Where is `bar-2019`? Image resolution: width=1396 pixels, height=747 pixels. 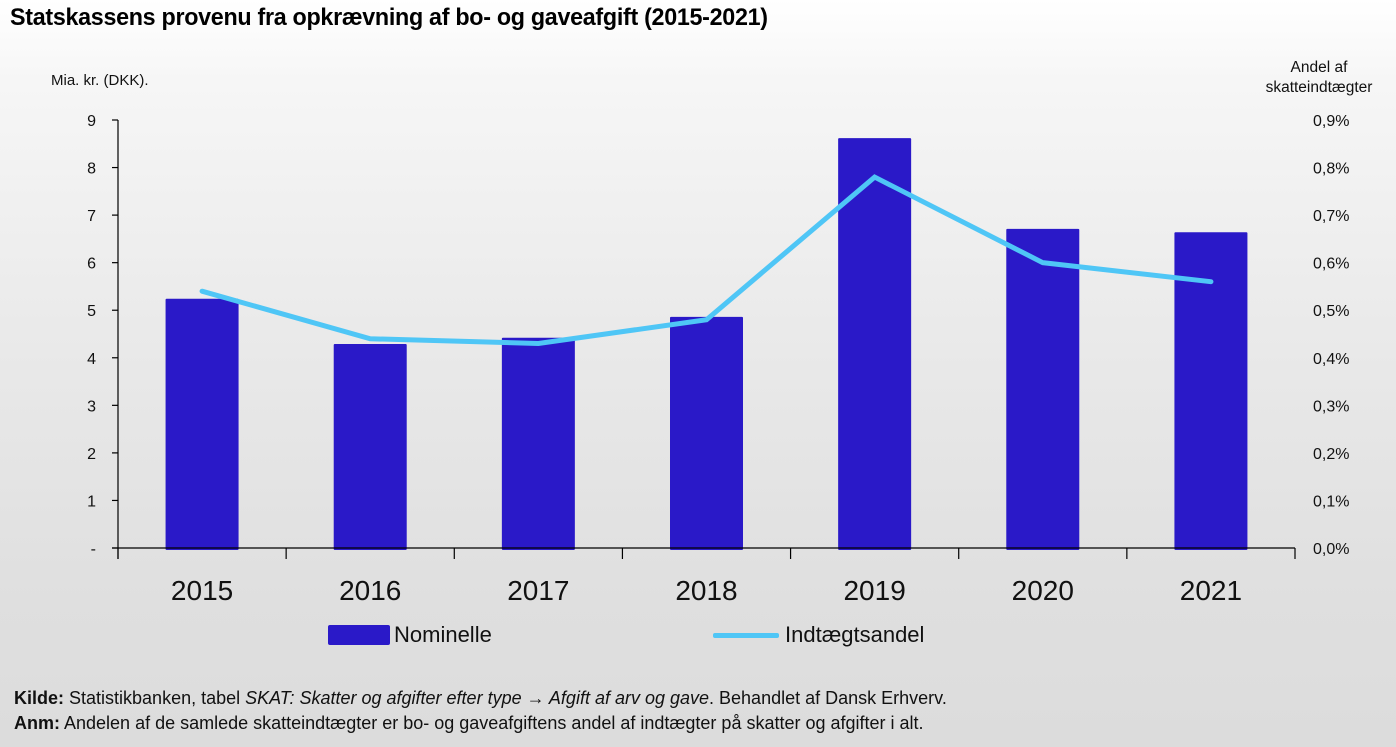
bar-2019 is located at coordinates (875, 344).